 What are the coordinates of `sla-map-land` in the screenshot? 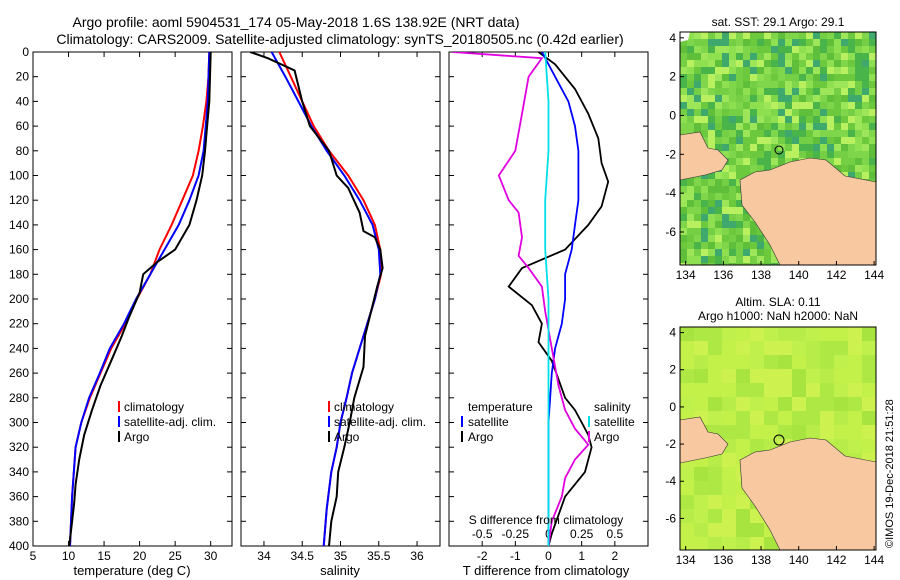 It's located at (778, 483).